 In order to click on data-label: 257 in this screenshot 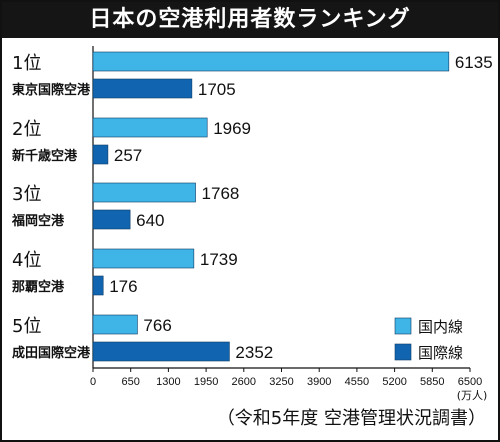, I will do `click(128, 155)`.